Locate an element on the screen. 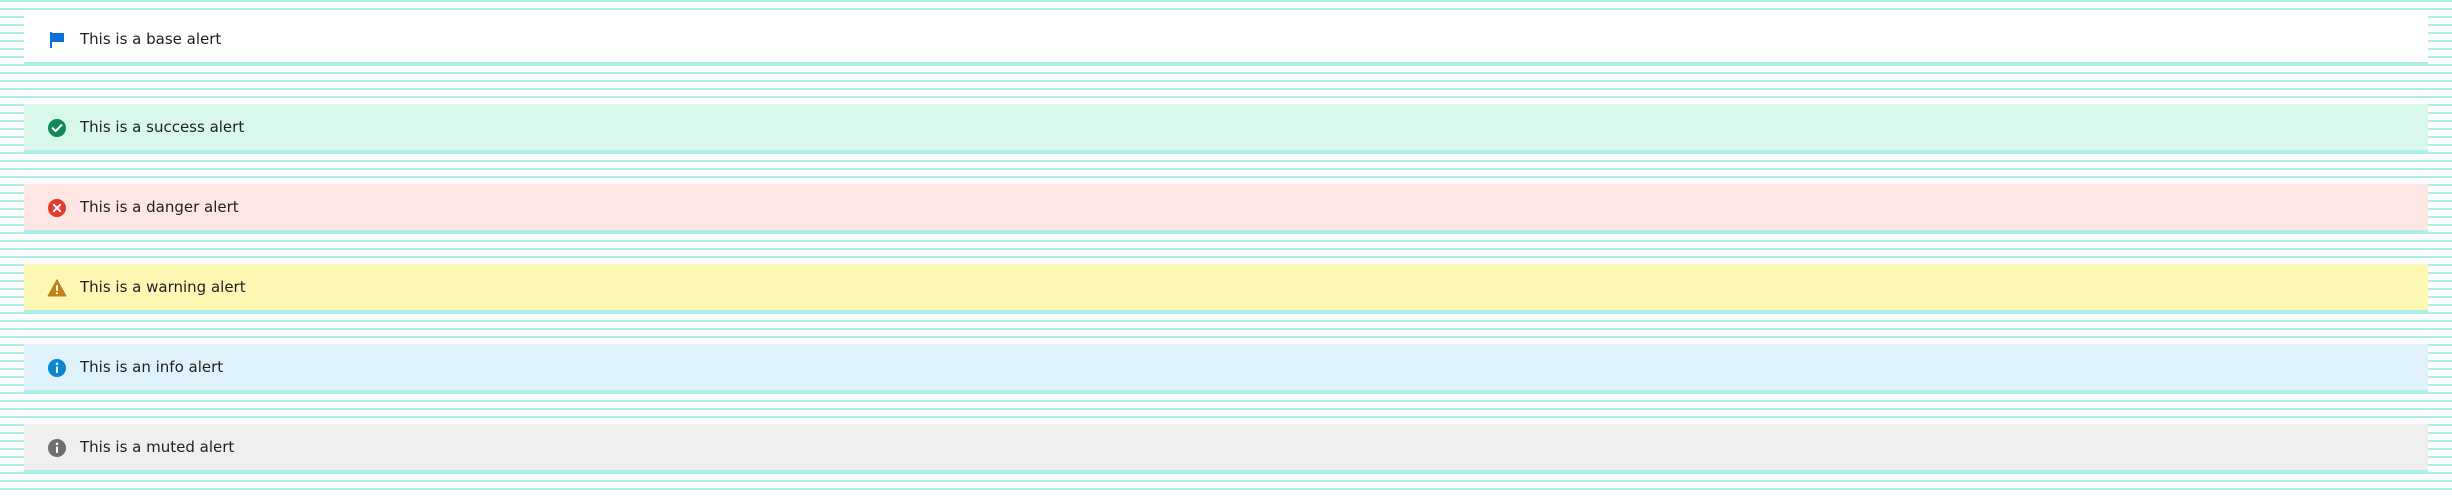  check-circle-icon is located at coordinates (57, 128).